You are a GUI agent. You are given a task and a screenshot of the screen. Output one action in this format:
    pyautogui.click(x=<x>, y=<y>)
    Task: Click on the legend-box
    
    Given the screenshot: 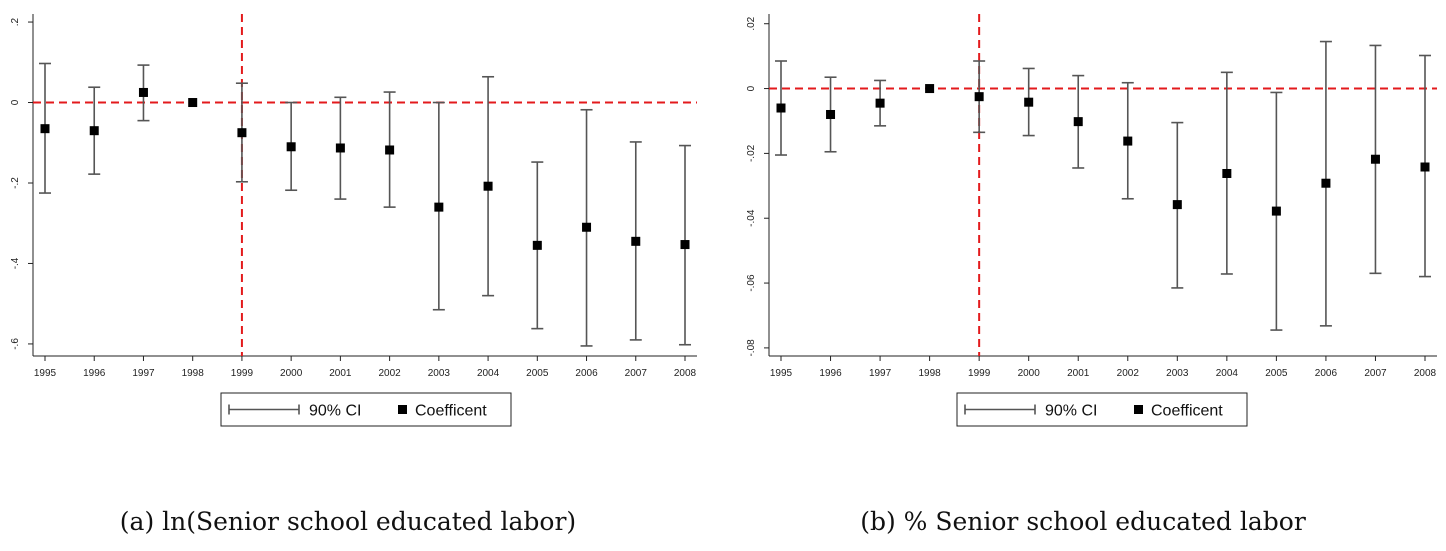 What is the action you would take?
    pyautogui.click(x=366, y=409)
    